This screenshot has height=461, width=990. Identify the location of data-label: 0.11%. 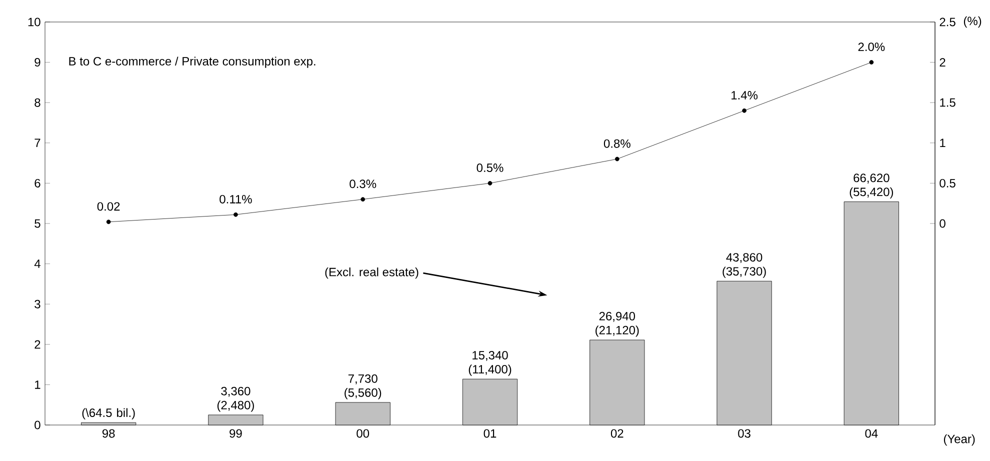
(236, 199).